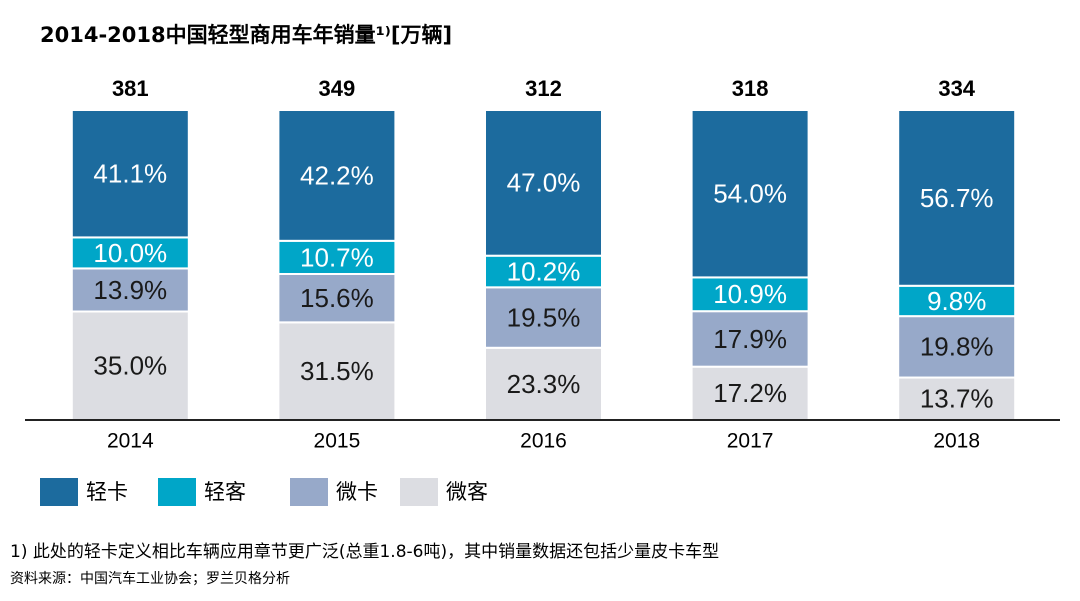 The height and width of the screenshot is (601, 1080). What do you see at coordinates (150, 578) in the screenshot?
I see `source: 资料来源：中国汽车工业协会；罗兰贝格分析` at bounding box center [150, 578].